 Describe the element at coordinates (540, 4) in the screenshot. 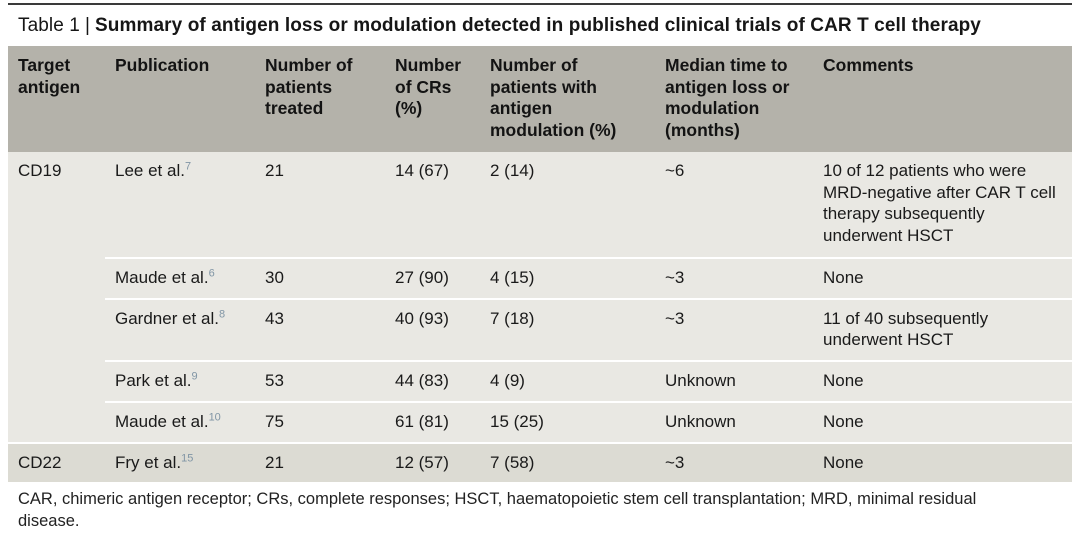

I see `top-rule` at that location.